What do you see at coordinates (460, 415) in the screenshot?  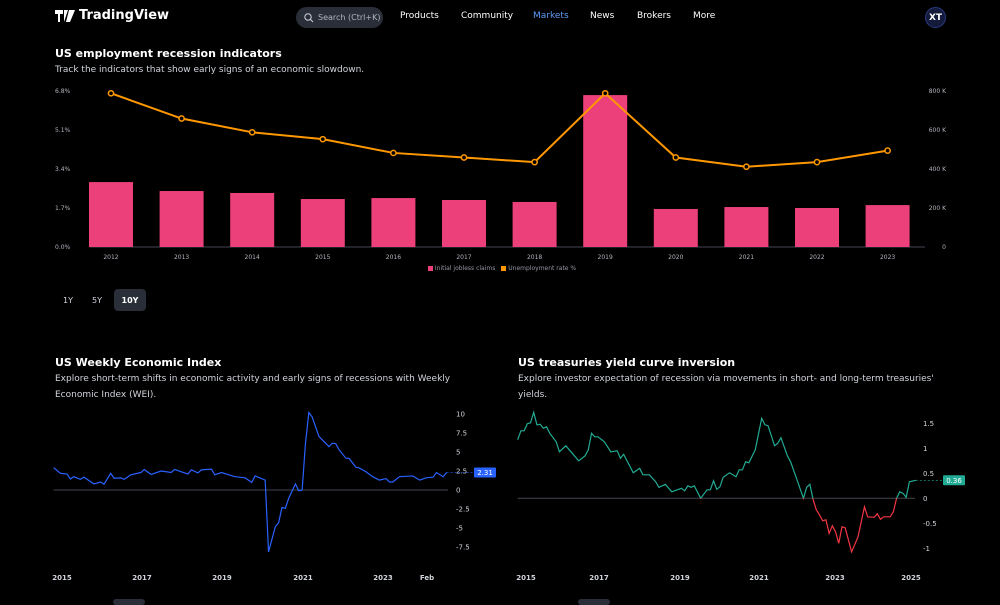 I see `y-axis-tick: 10` at bounding box center [460, 415].